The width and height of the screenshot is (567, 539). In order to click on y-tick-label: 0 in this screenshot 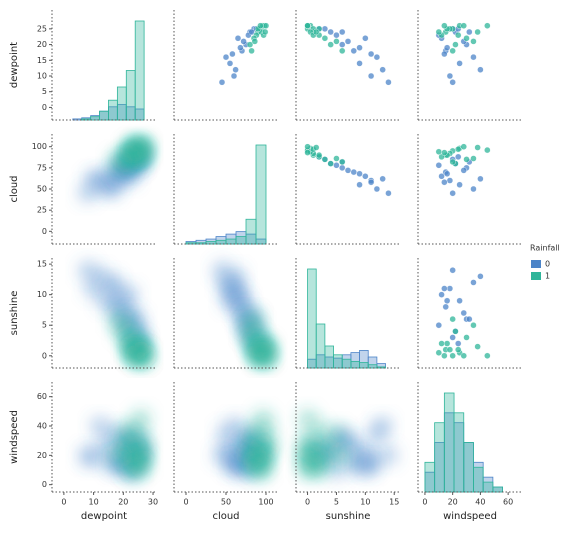, I will do `click(44, 107)`.